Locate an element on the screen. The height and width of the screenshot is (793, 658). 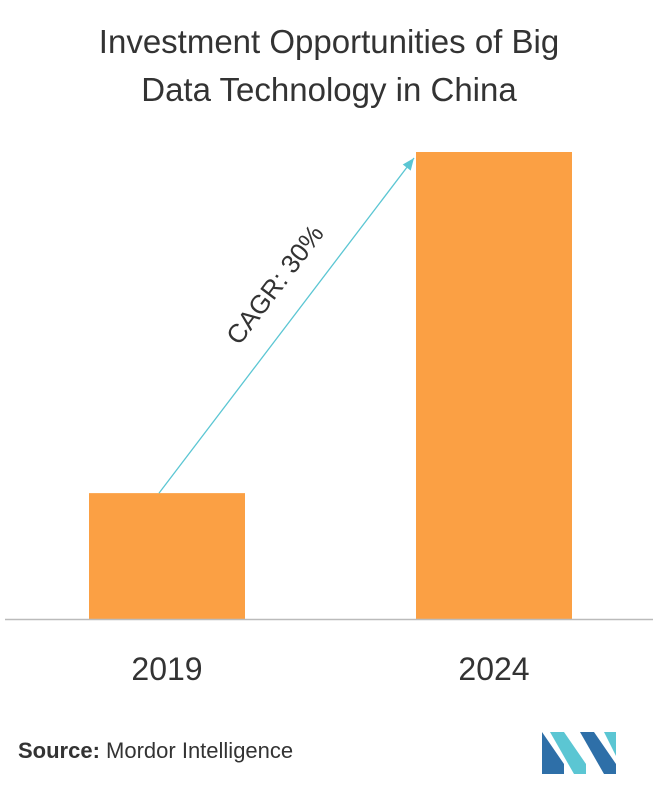
cagr-label: CAGR: 30% is located at coordinates (275, 284).